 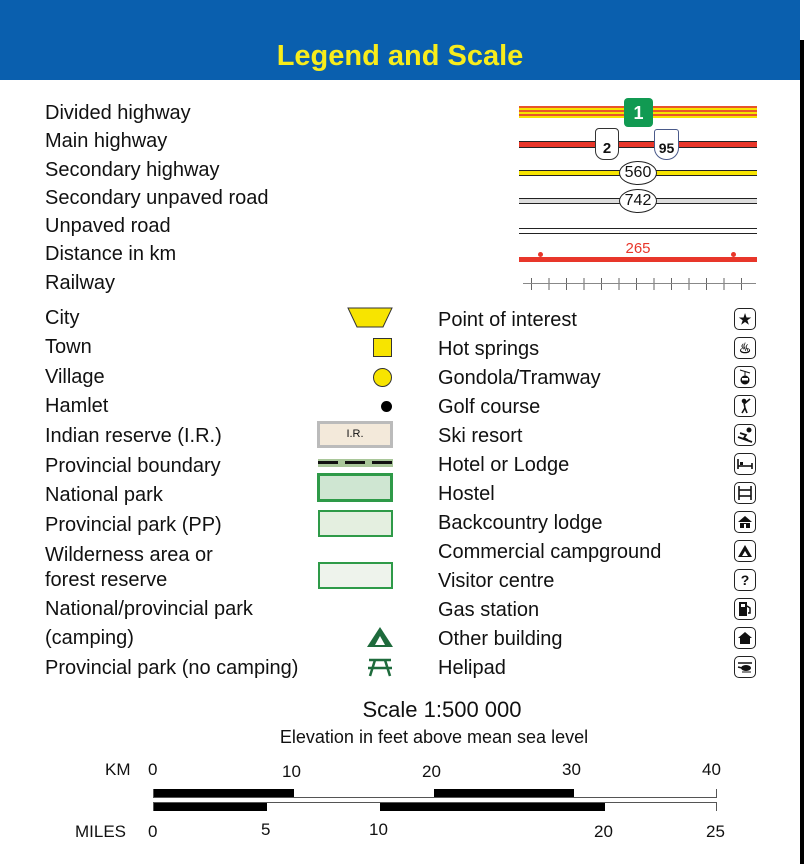 What do you see at coordinates (382, 347) in the screenshot?
I see `town-icon` at bounding box center [382, 347].